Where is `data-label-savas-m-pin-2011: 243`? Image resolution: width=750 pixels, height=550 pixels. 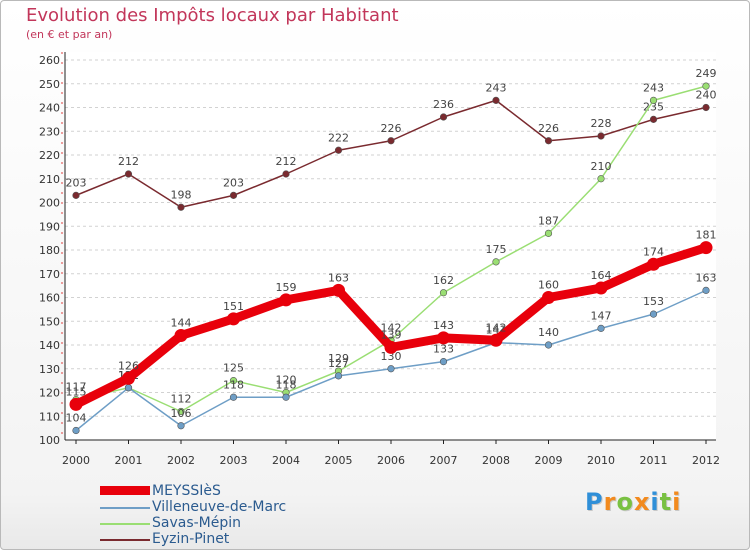
data-label-savas-m-pin-2011: 243 is located at coordinates (653, 87).